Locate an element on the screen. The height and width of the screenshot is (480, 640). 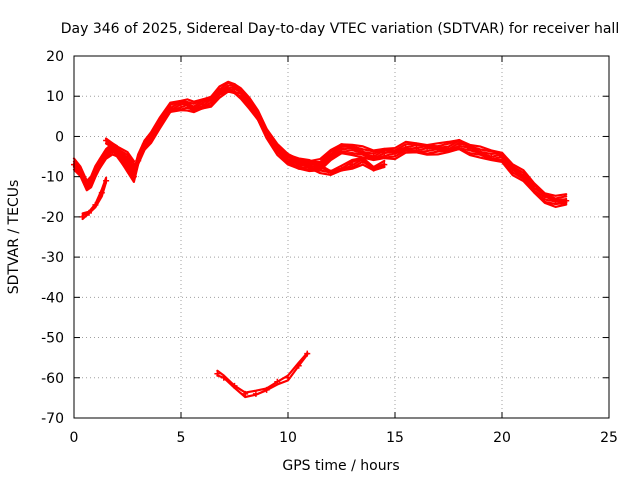
y-tick-label: -70 is located at coordinates (52, 419).